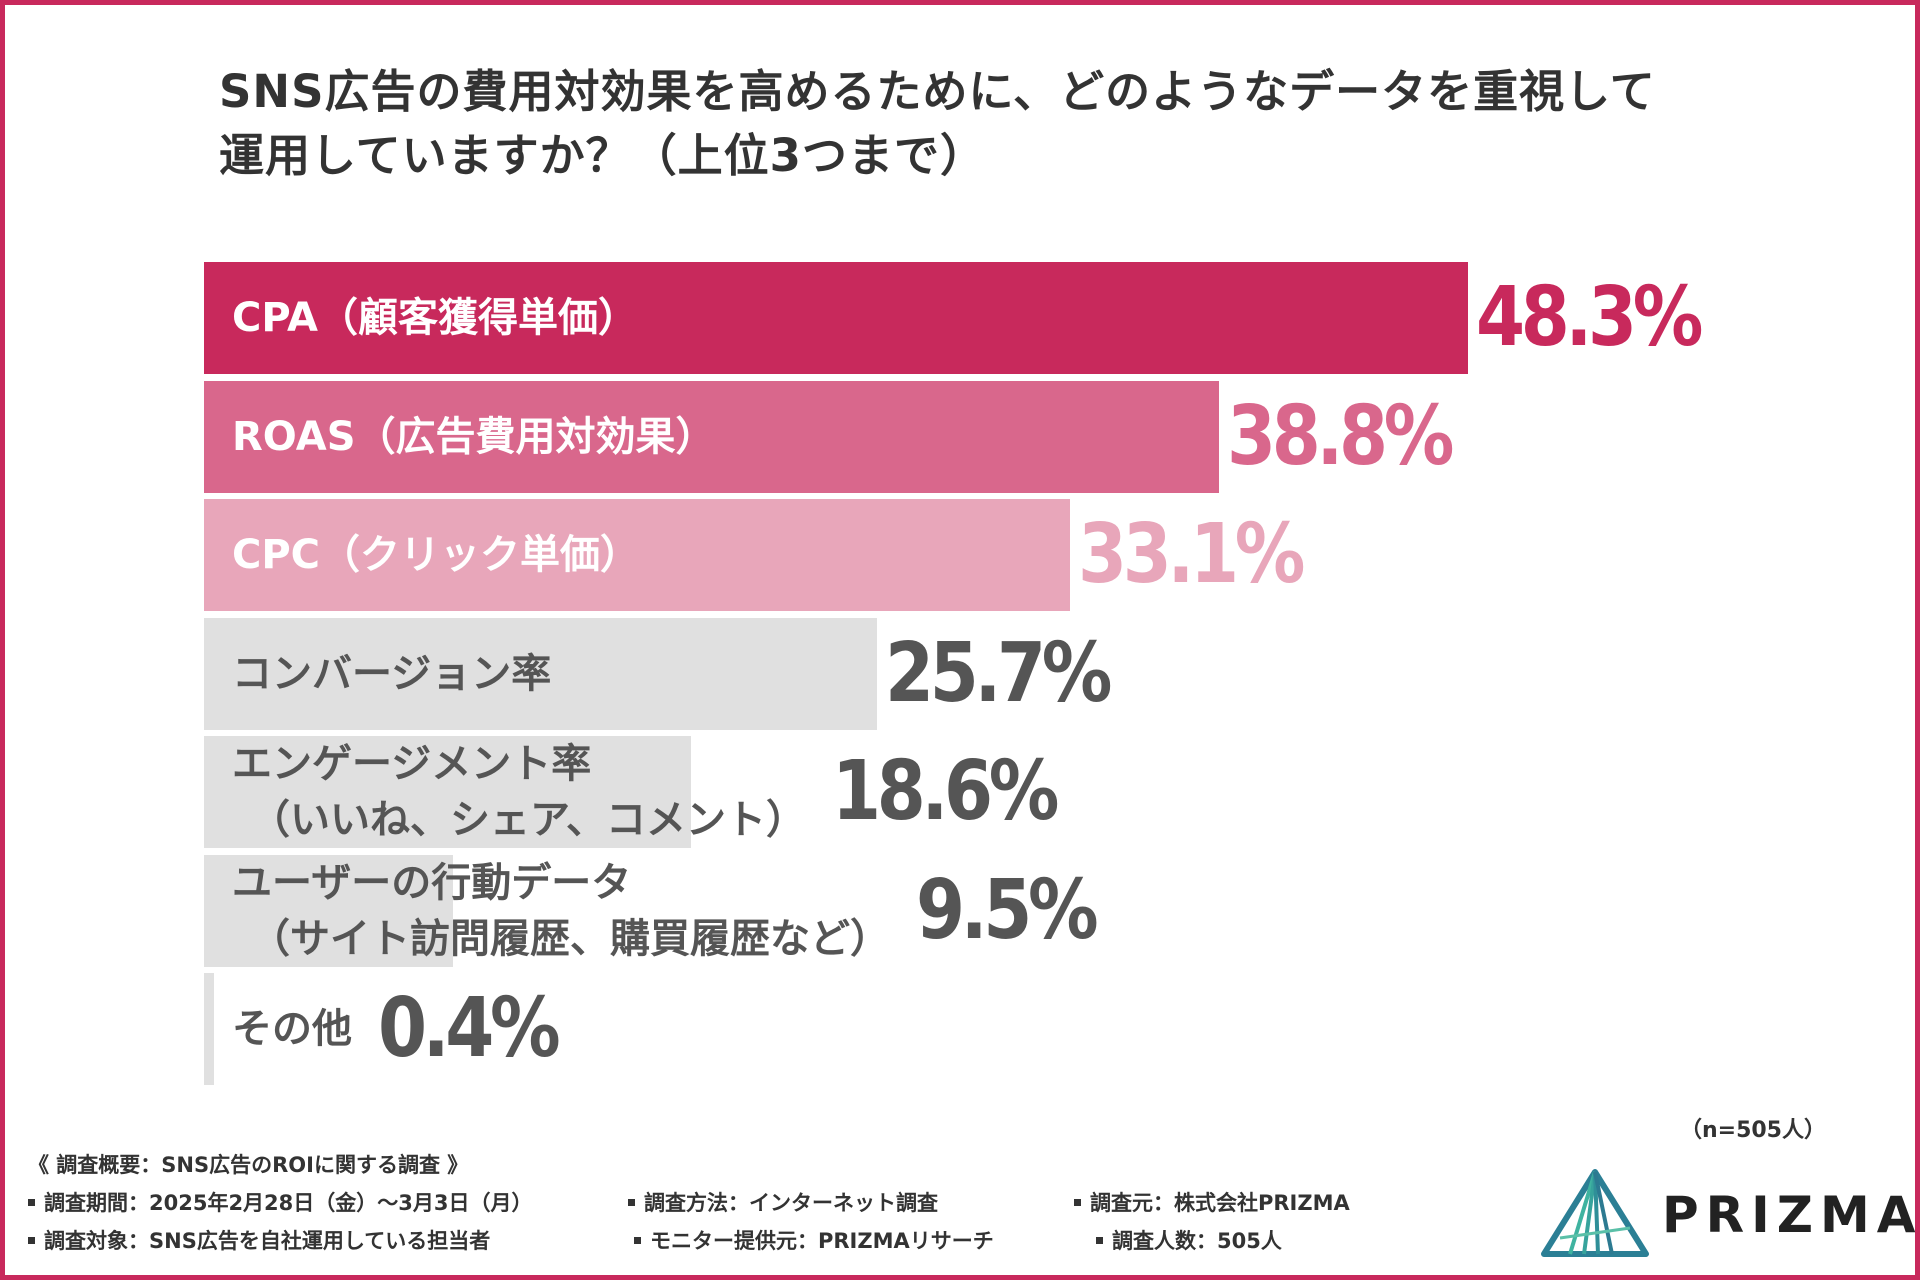 The height and width of the screenshot is (1280, 1920). I want to click on bar-value-label: 18.6%, so click(945, 791).